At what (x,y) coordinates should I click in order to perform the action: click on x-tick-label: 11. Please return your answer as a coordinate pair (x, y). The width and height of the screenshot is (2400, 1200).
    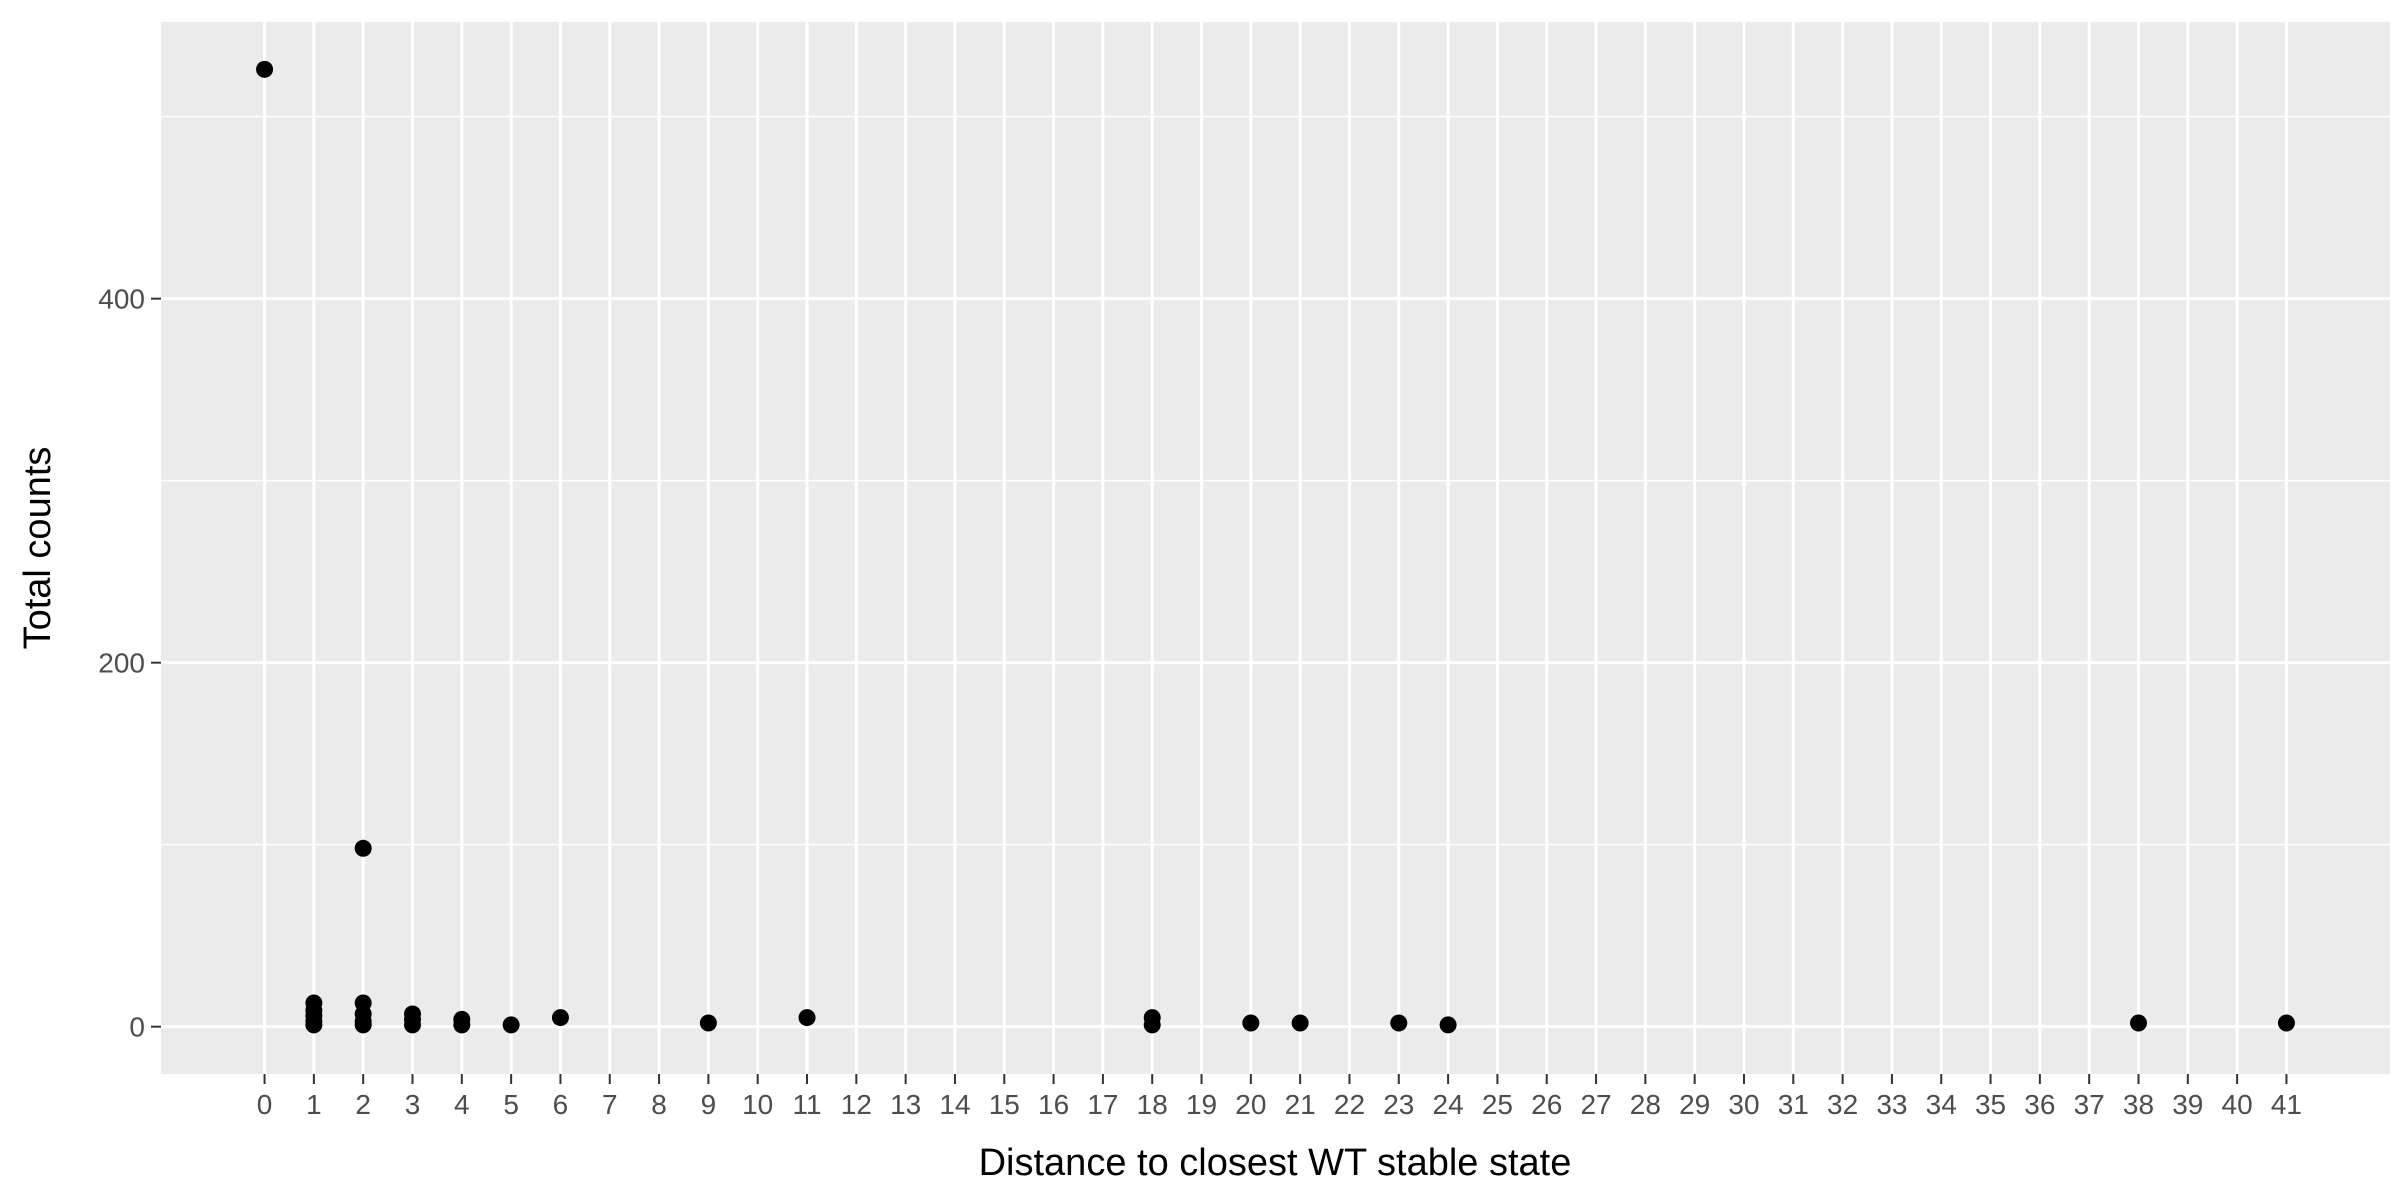
    Looking at the image, I should click on (806, 1104).